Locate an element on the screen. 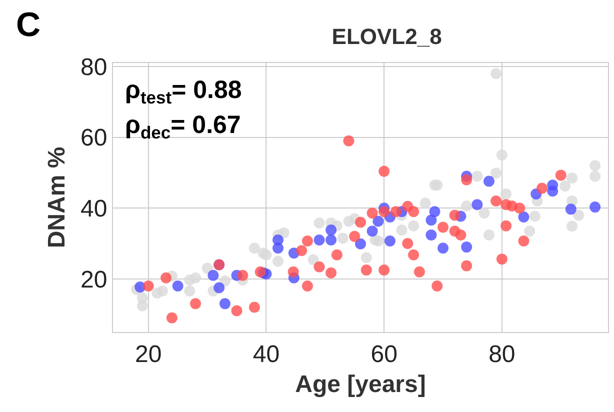 The image size is (614, 412). y-tick-label: 80 is located at coordinates (94, 67).